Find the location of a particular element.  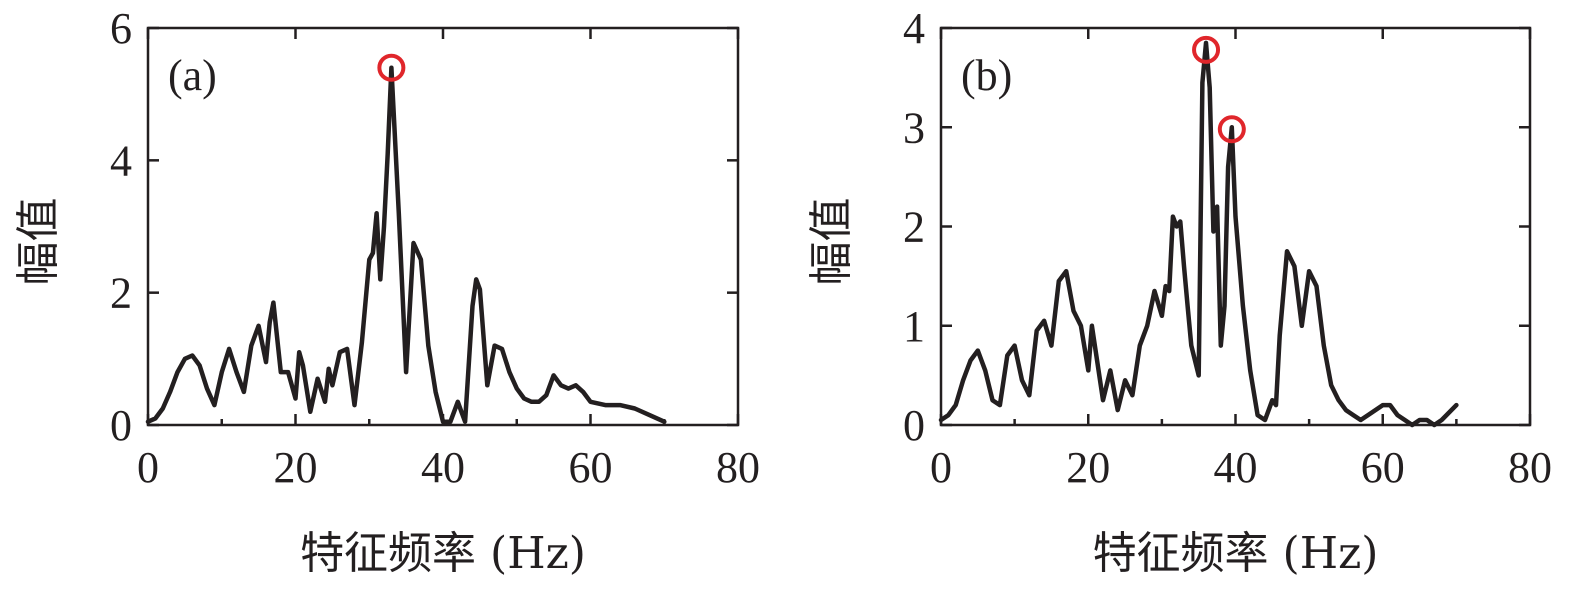

panel-label: (a) is located at coordinates (192, 75).